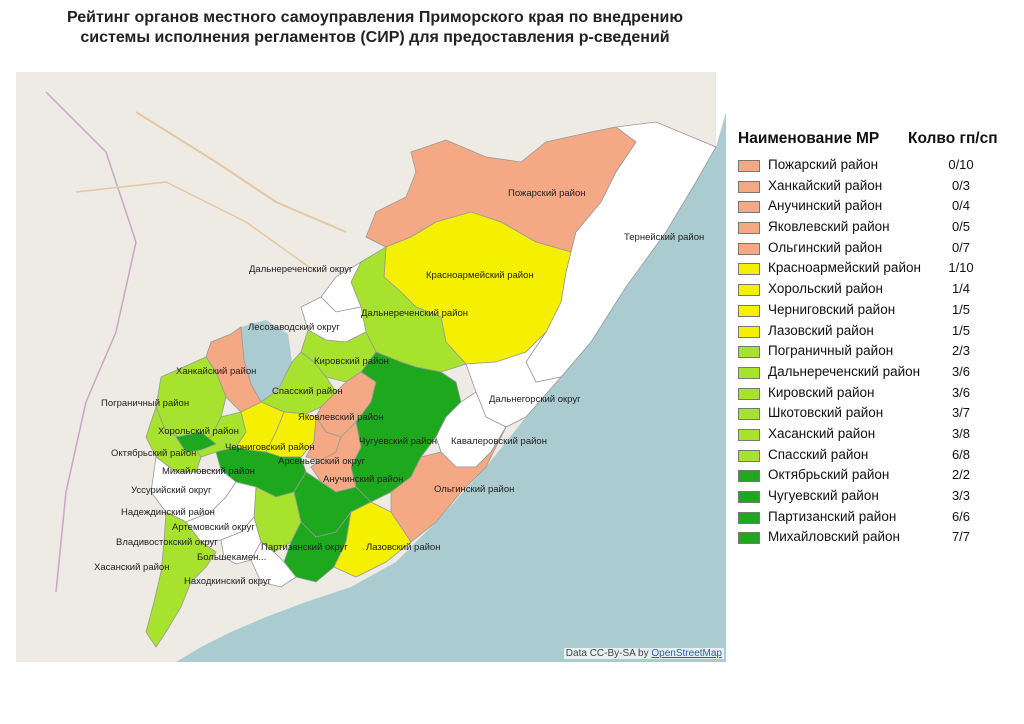 The image size is (1024, 724). Describe the element at coordinates (961, 289) in the screenshot. I see `legend-item-count: 1/4` at that location.